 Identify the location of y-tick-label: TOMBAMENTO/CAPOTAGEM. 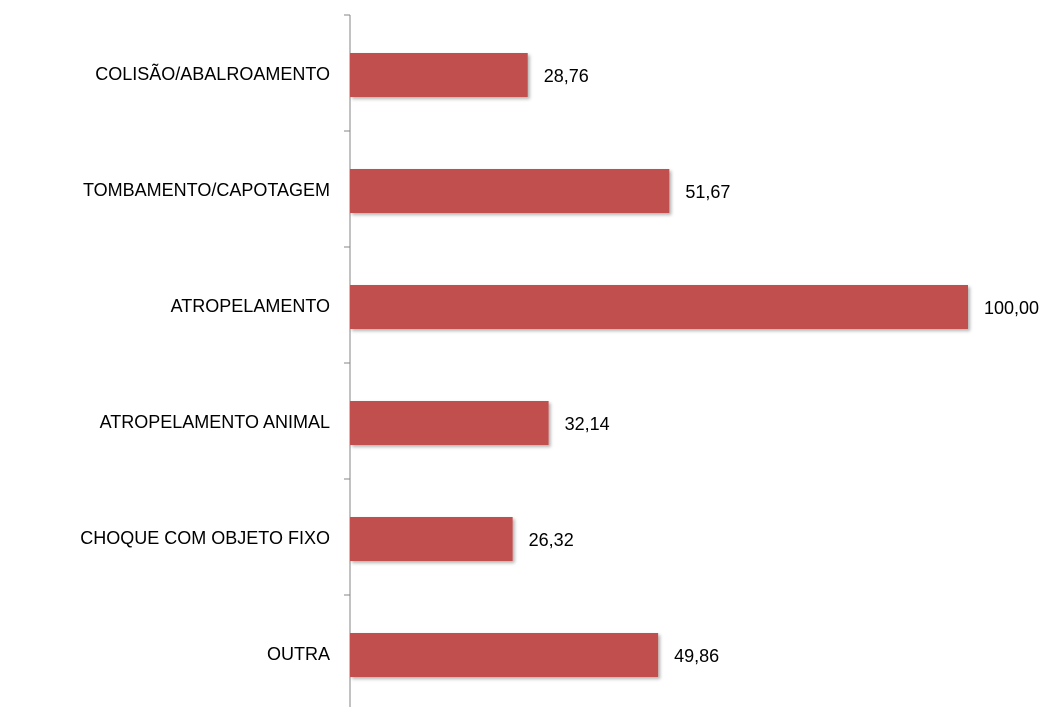
(206, 190).